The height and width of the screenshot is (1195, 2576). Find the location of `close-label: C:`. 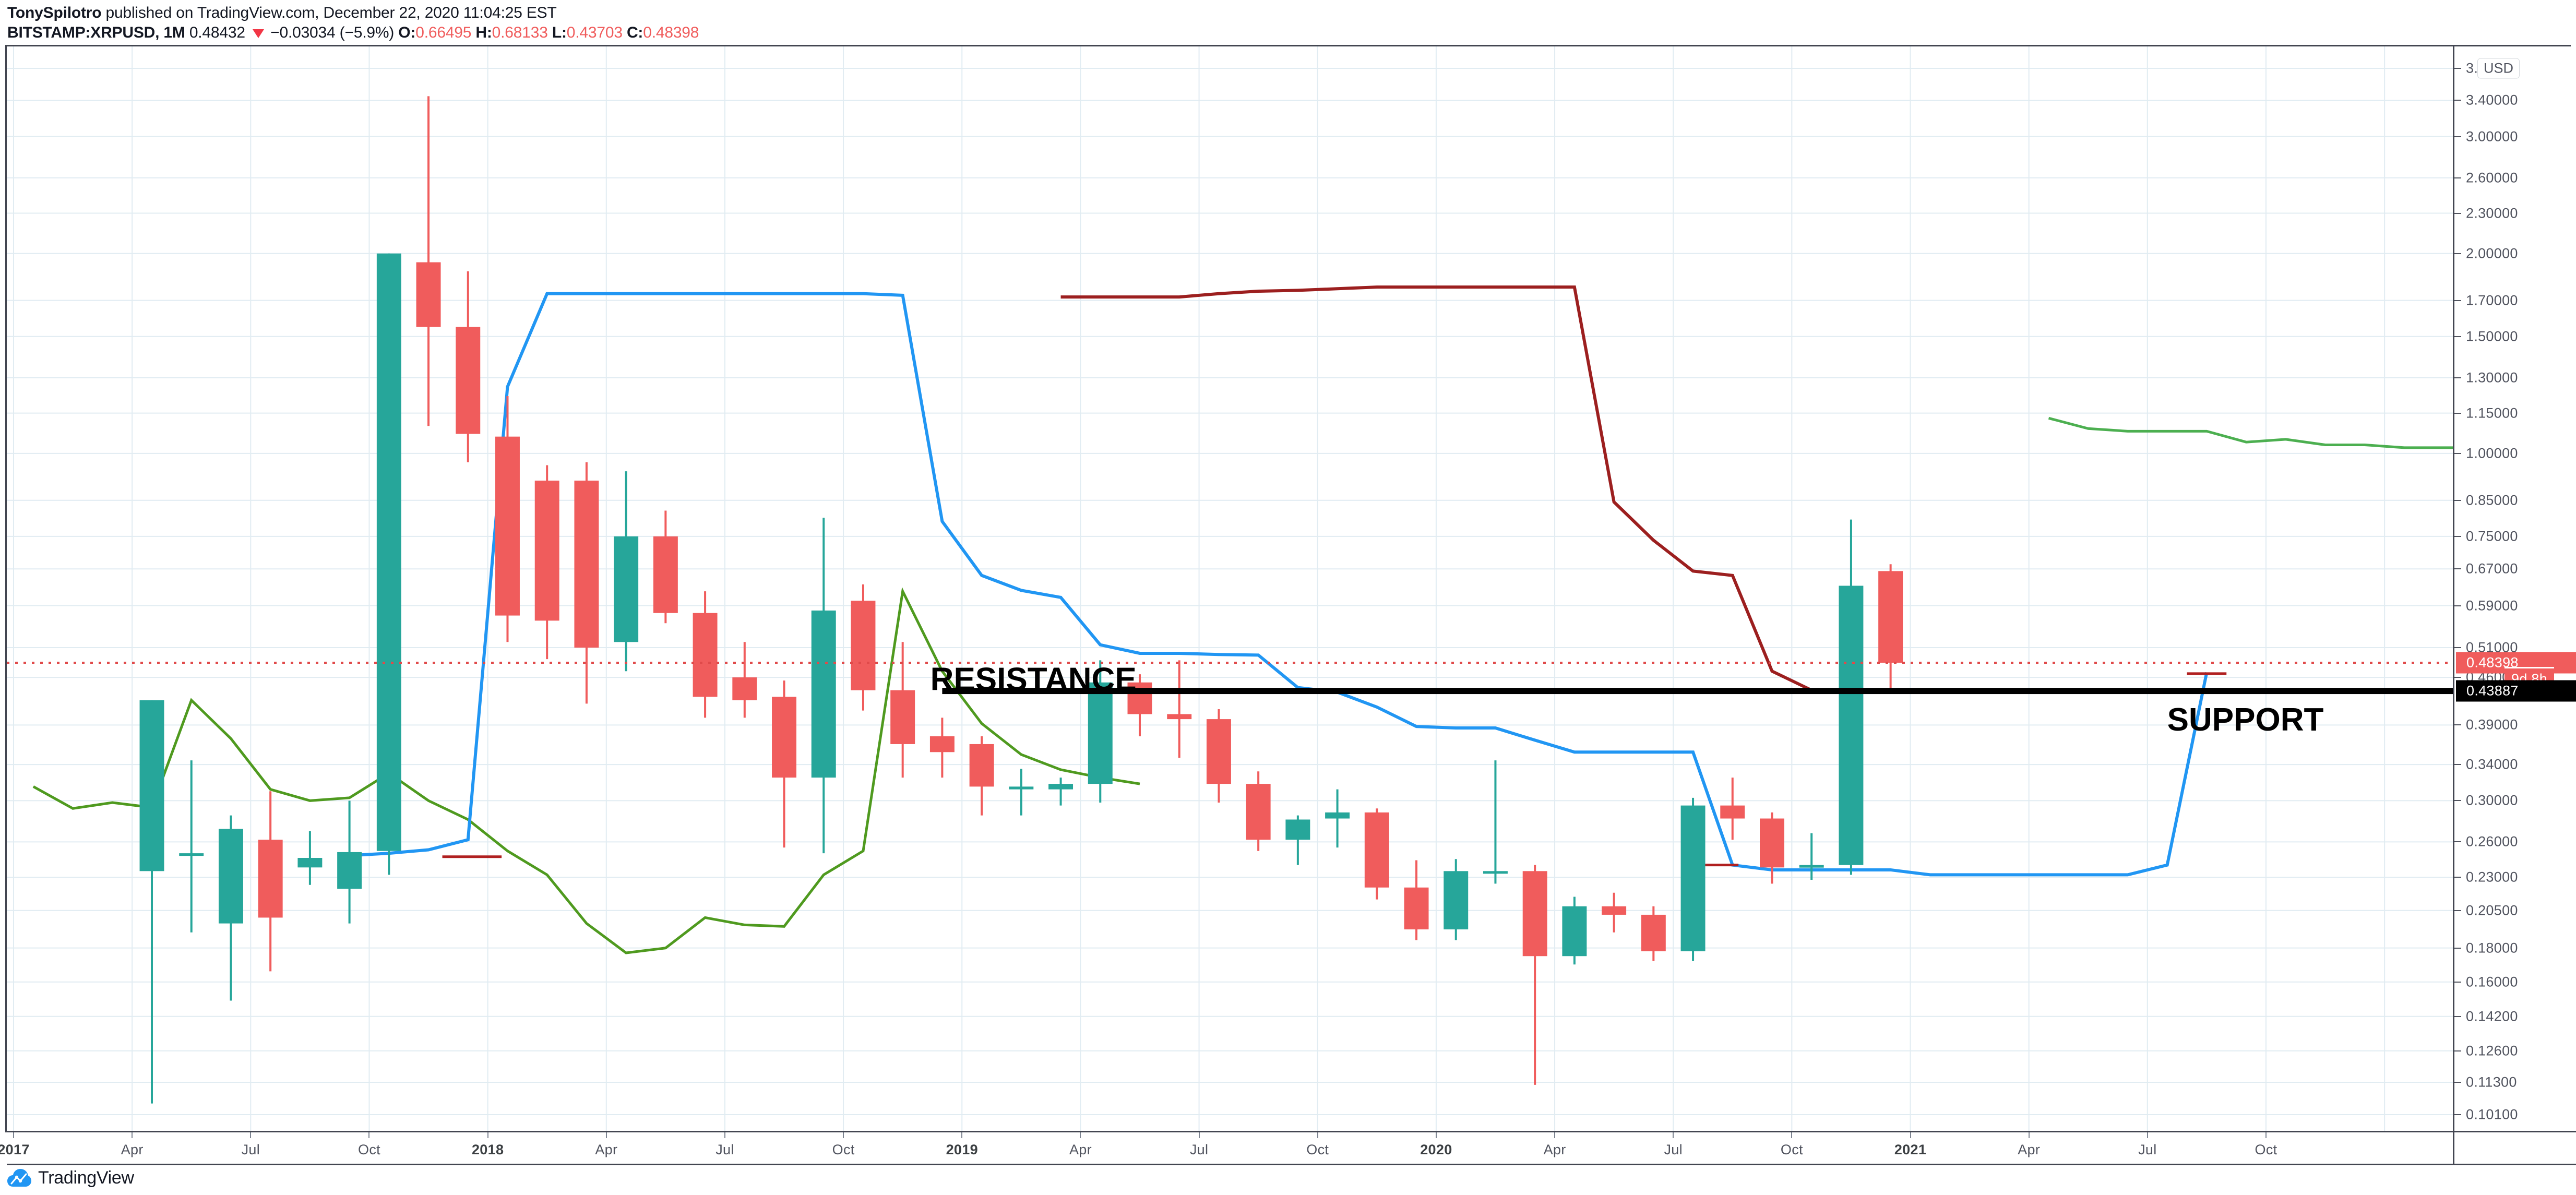

close-label: C: is located at coordinates (634, 32).